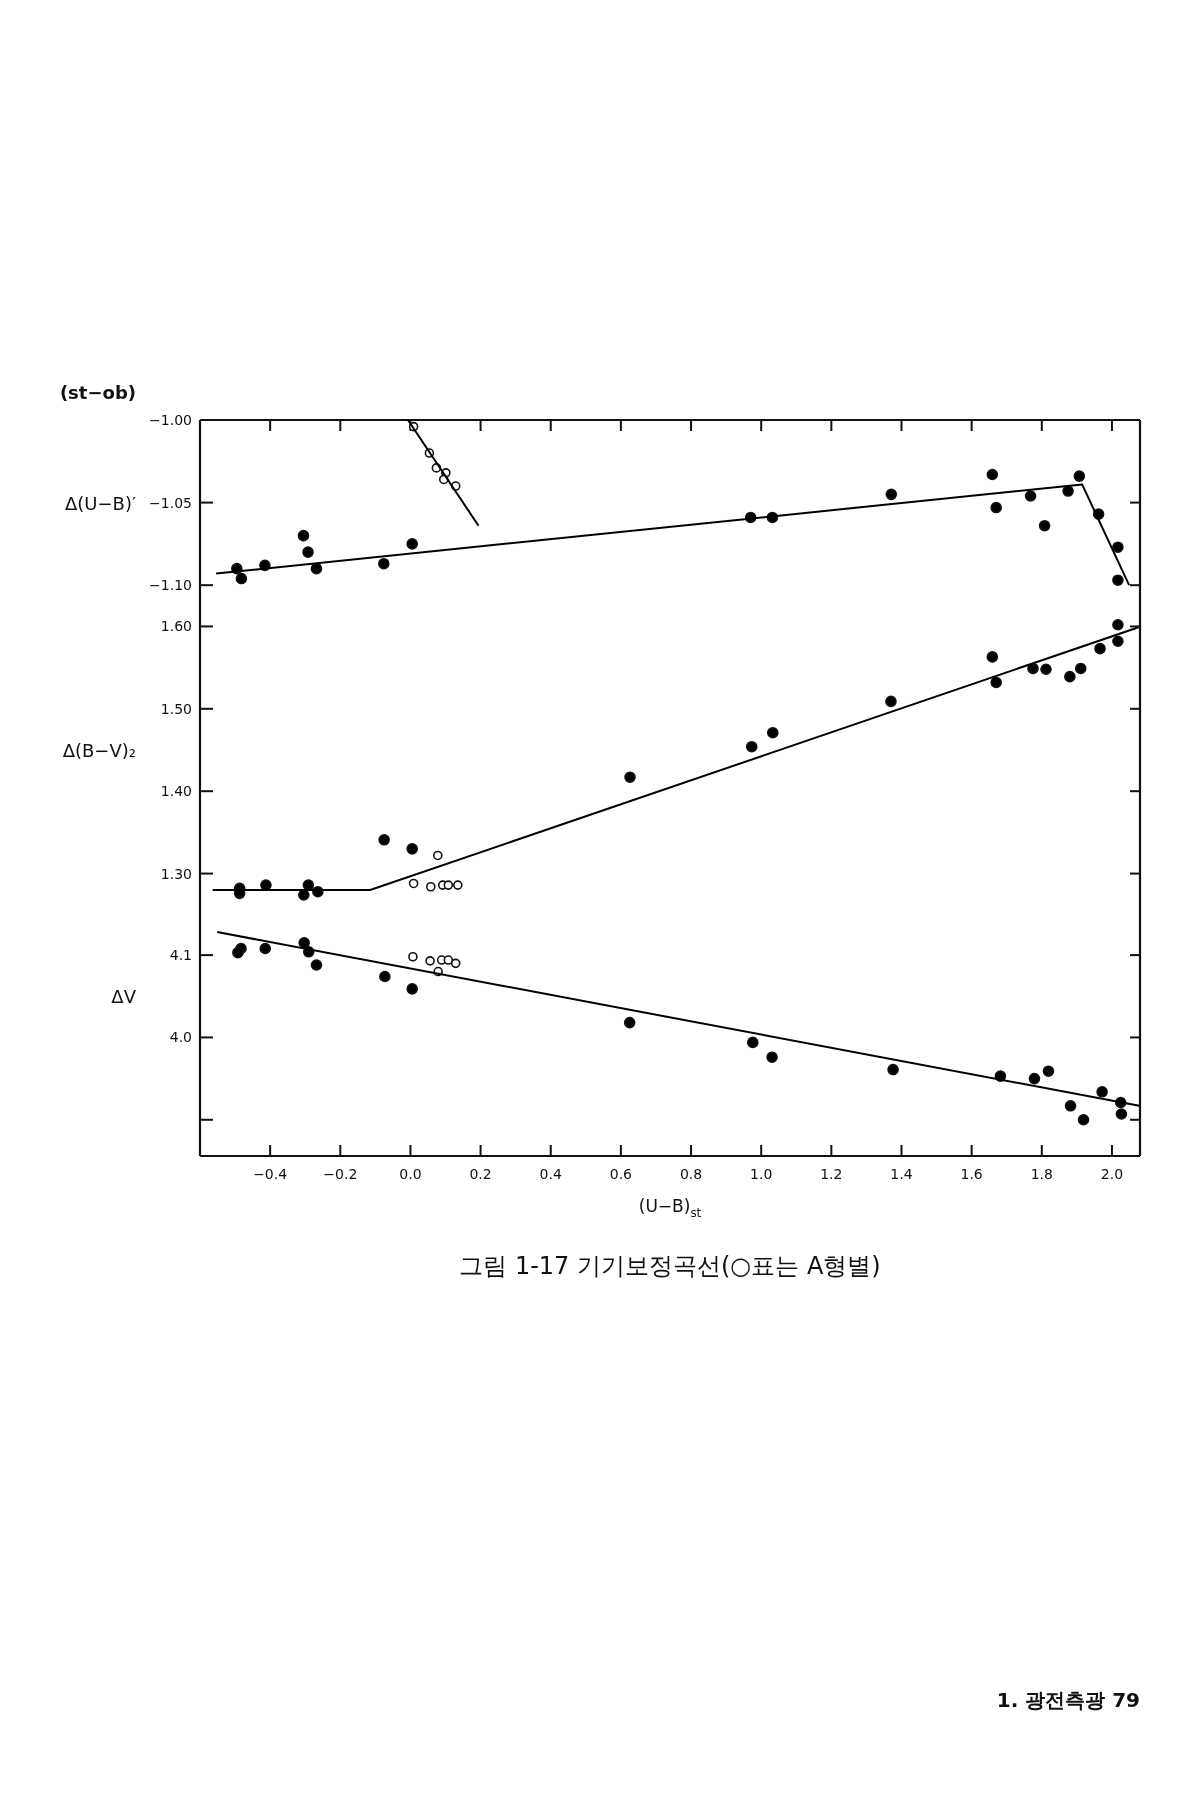 The width and height of the screenshot is (1200, 1800). Describe the element at coordinates (176, 626) in the screenshot. I see `y-tick-label: 1.60` at that location.